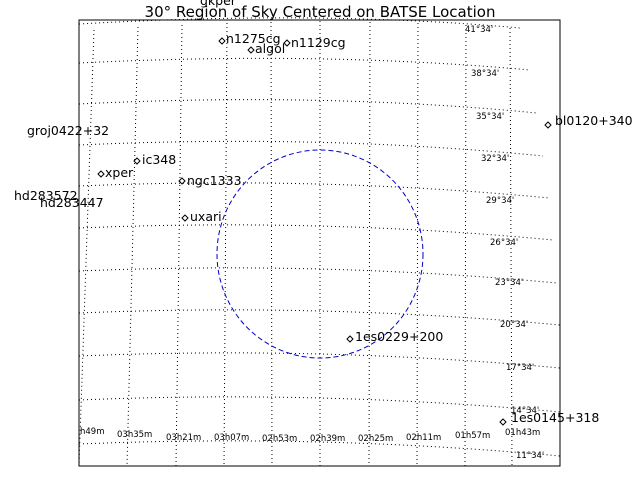 The image size is (640, 480). What do you see at coordinates (206, 216) in the screenshot?
I see `source-label: uxari` at bounding box center [206, 216].